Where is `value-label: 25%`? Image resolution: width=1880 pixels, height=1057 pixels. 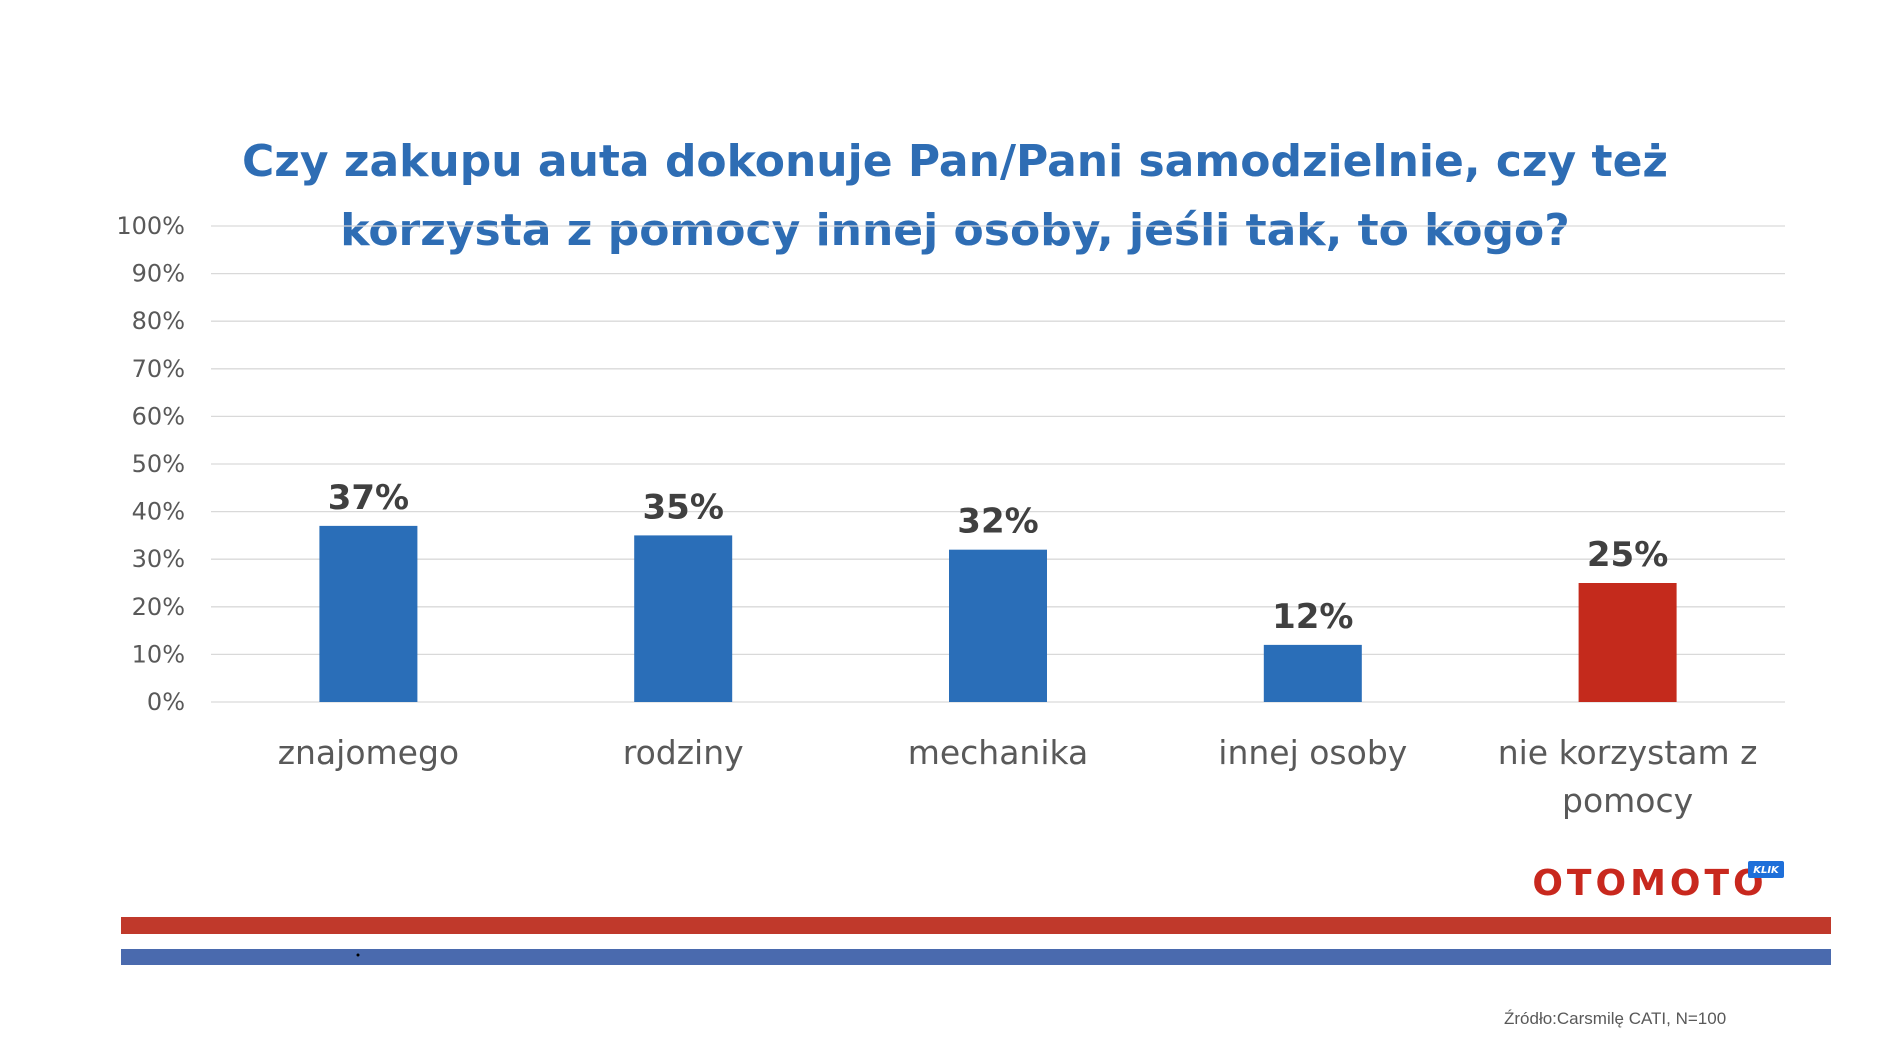 value-label: 25% is located at coordinates (1627, 555).